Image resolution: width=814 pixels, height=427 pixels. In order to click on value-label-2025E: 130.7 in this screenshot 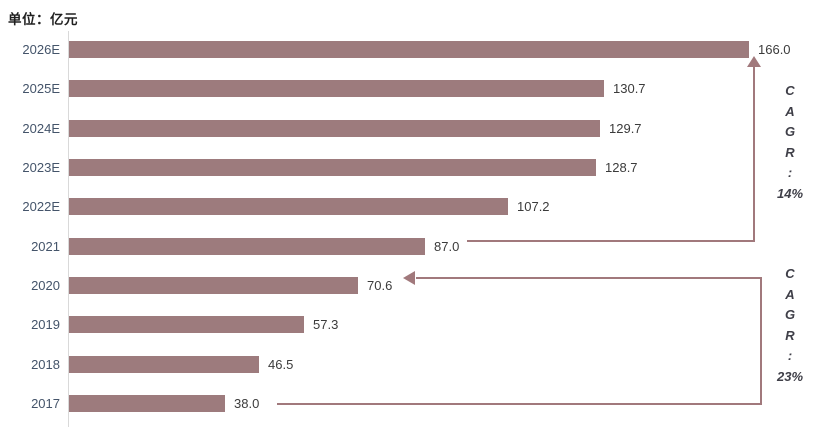, I will do `click(629, 88)`.